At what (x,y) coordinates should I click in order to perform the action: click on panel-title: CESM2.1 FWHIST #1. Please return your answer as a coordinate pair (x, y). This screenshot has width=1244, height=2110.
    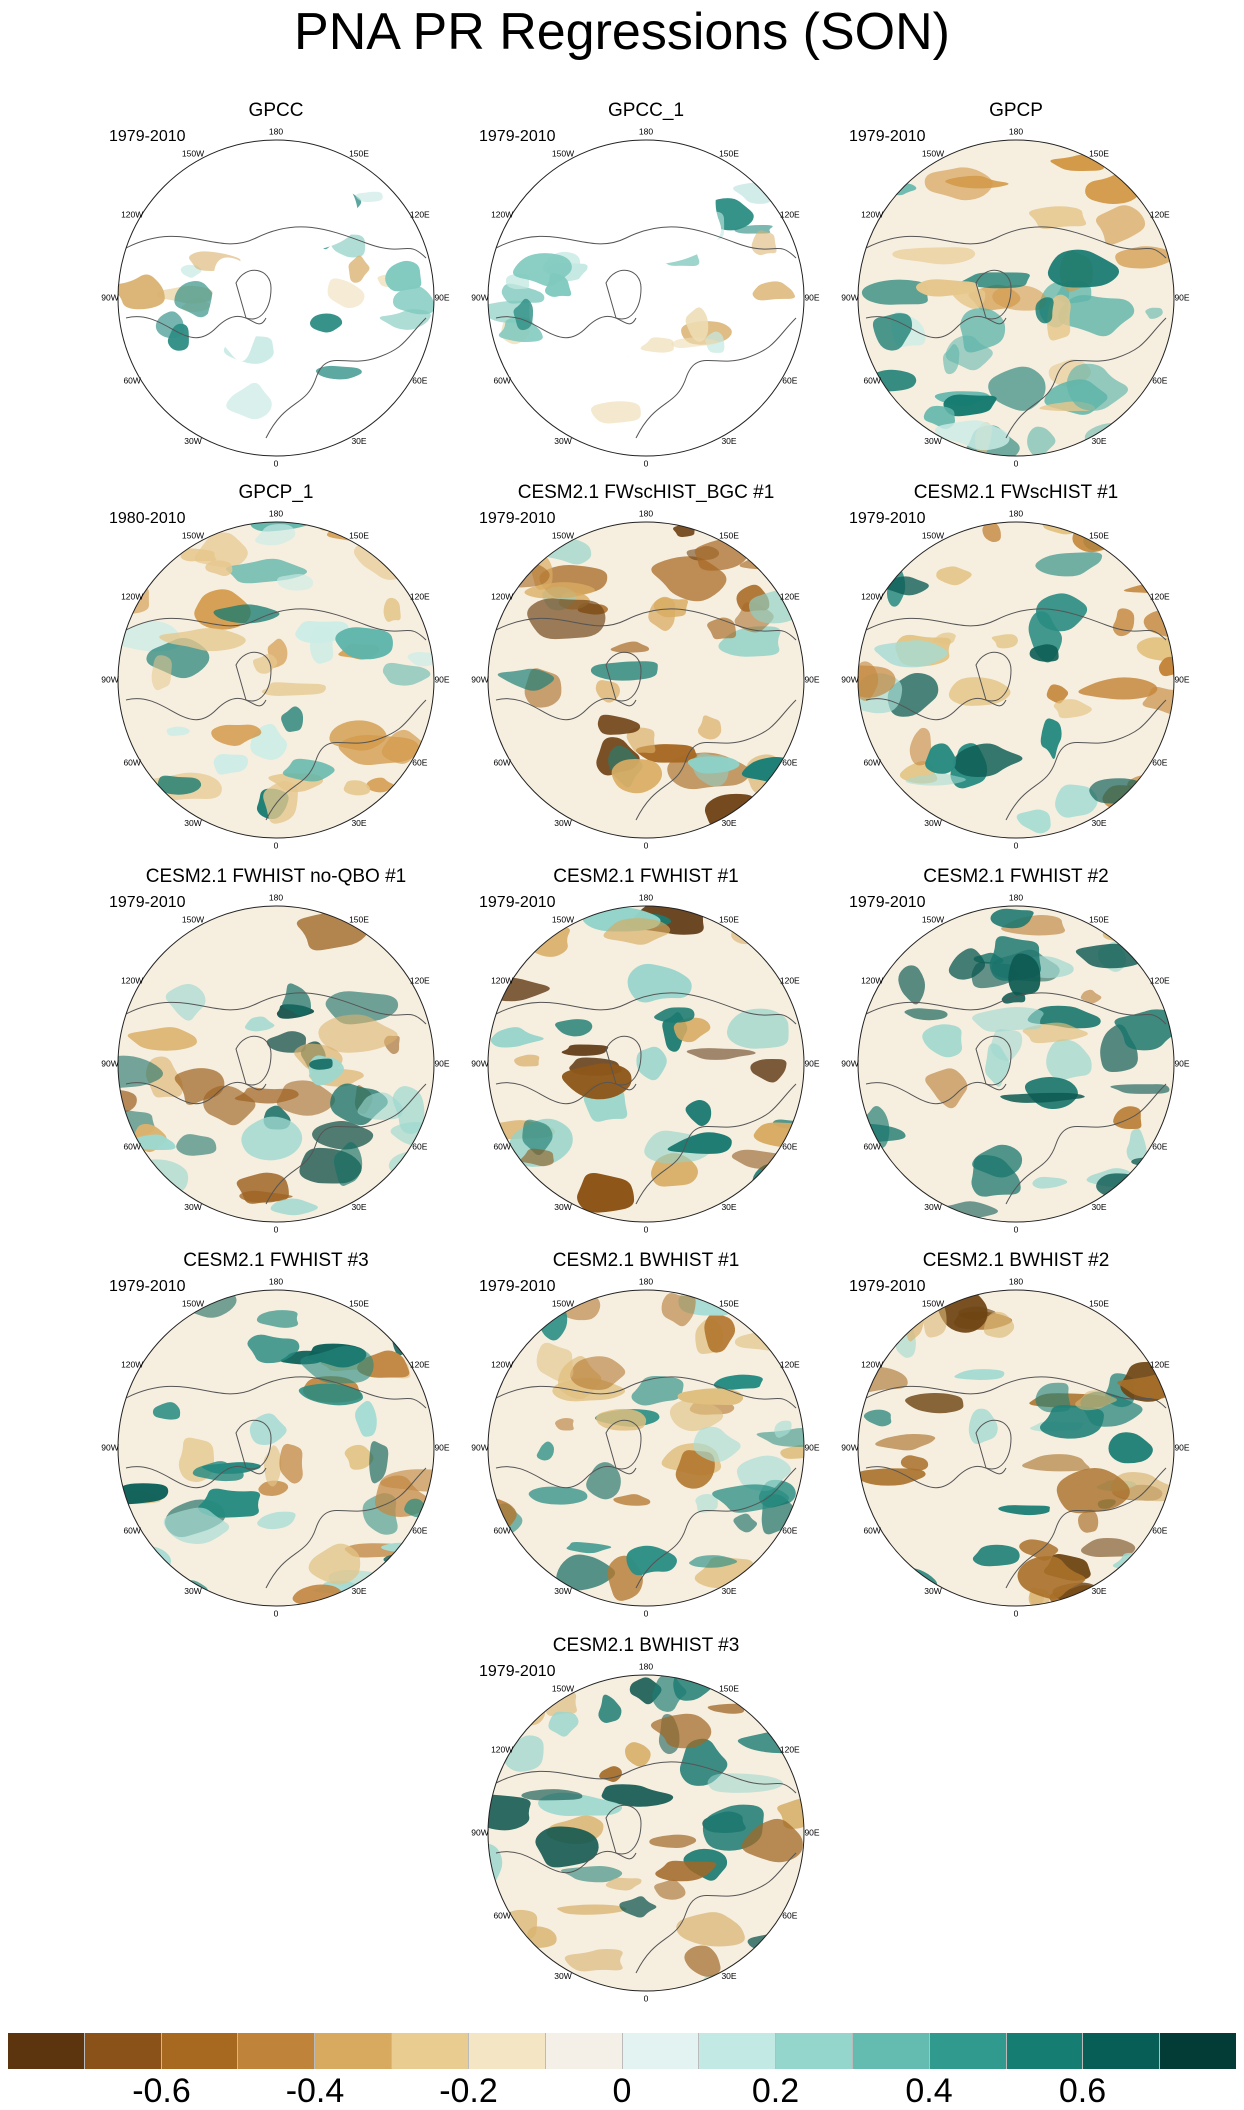
    Looking at the image, I should click on (646, 876).